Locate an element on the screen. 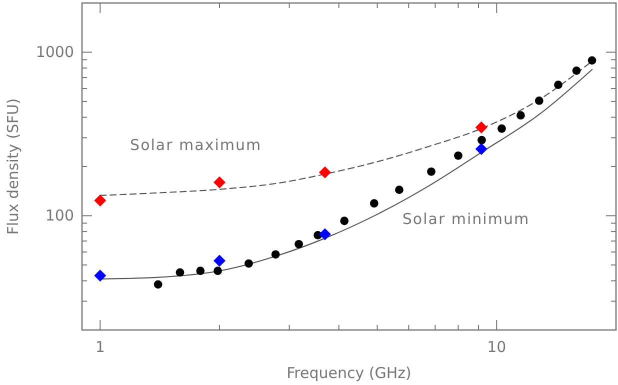 This screenshot has height=385, width=618. annotation: Solar minimum is located at coordinates (466, 219).